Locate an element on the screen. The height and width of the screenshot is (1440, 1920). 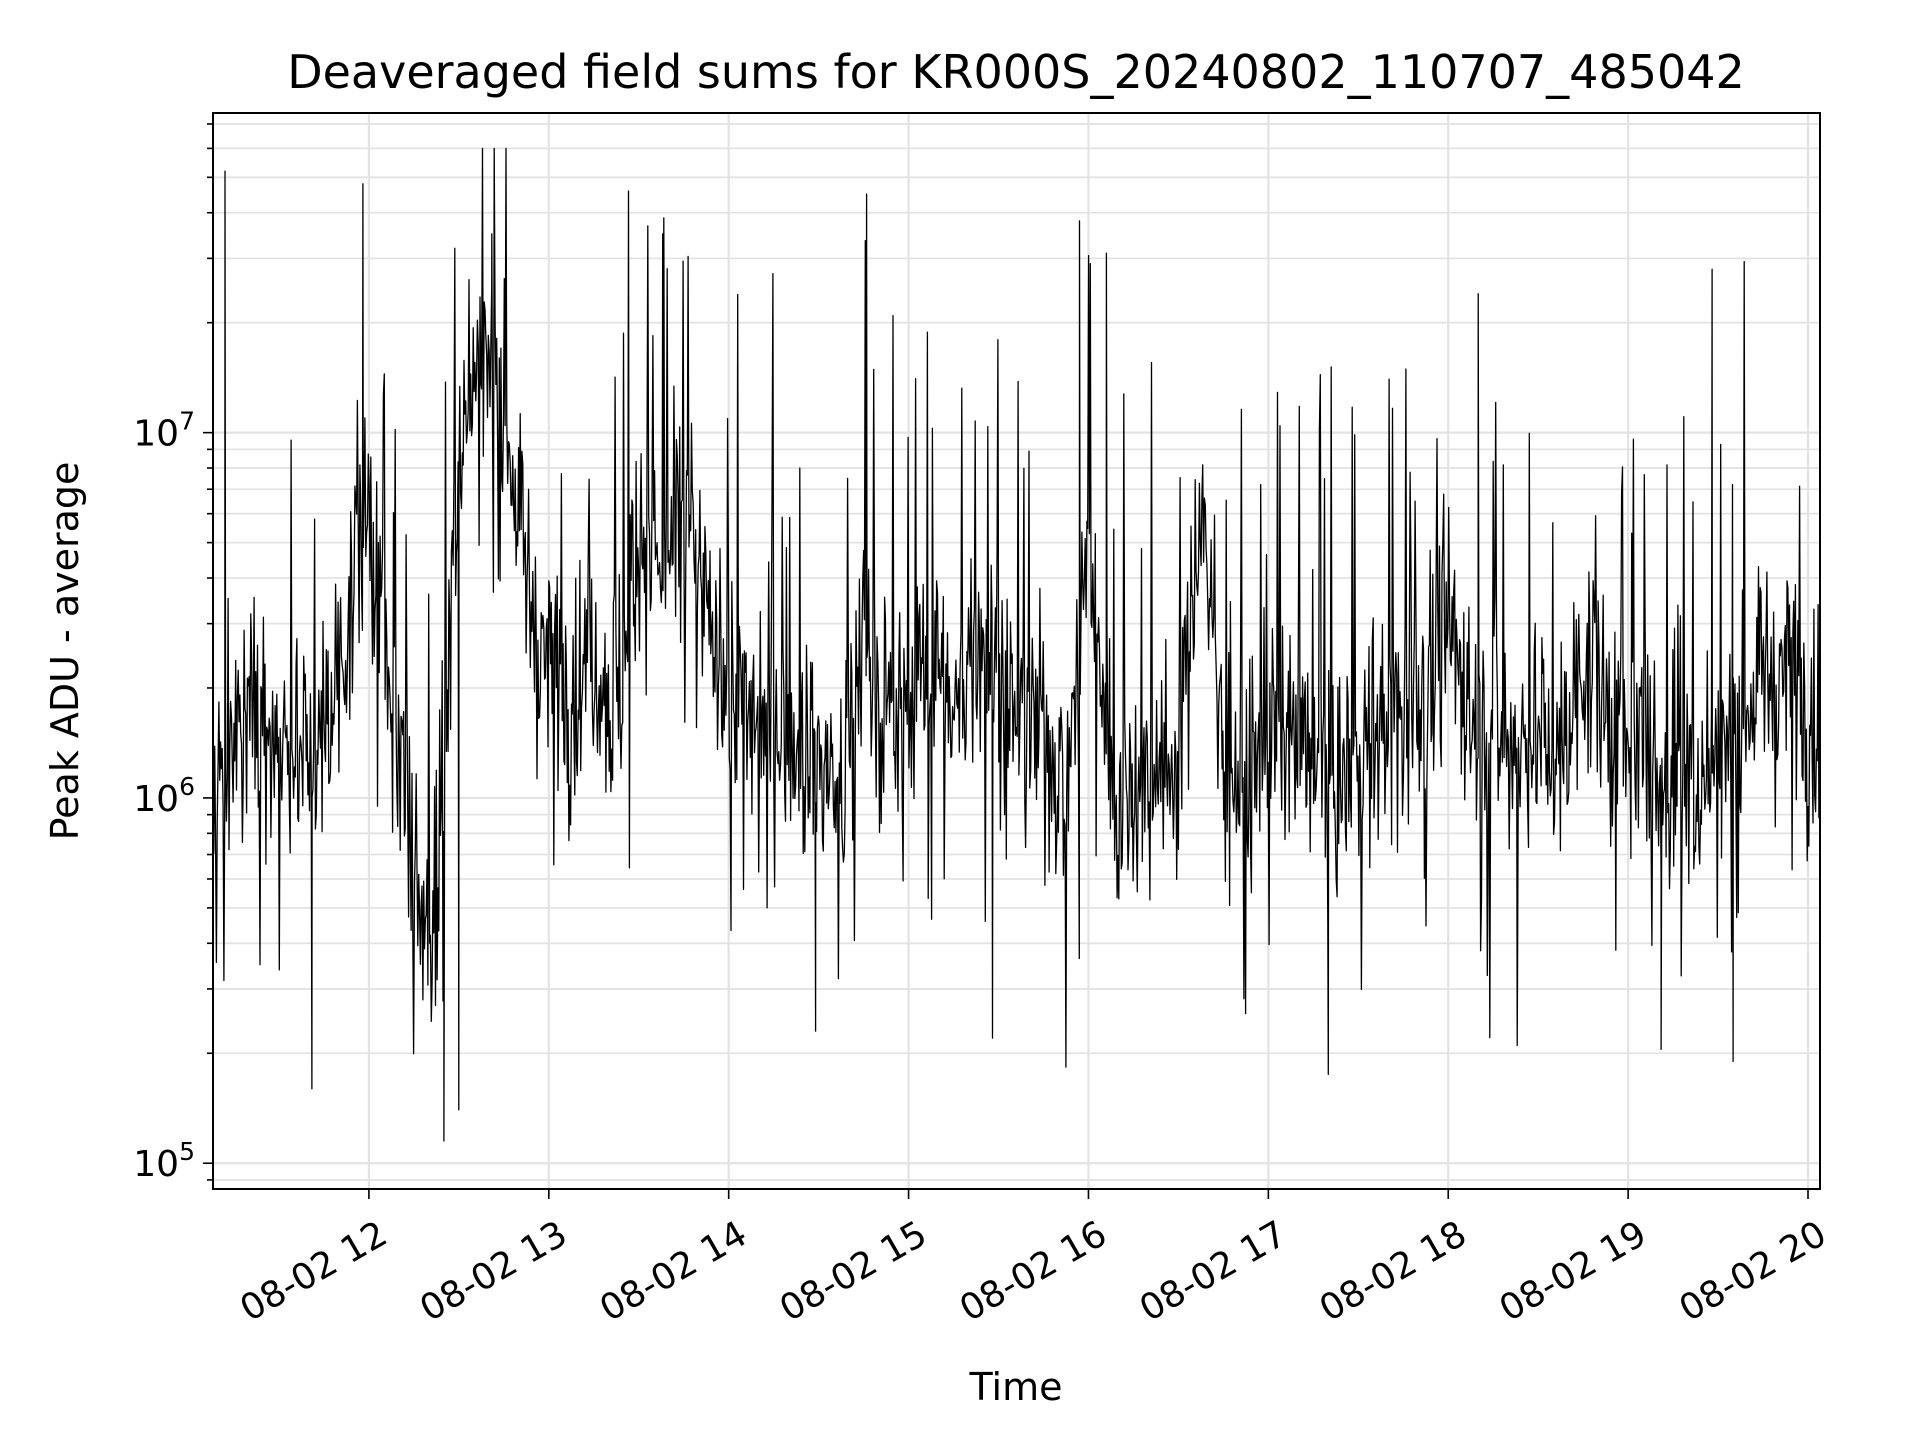
x-tick-label: 08-02 13 is located at coordinates (493, 1271).